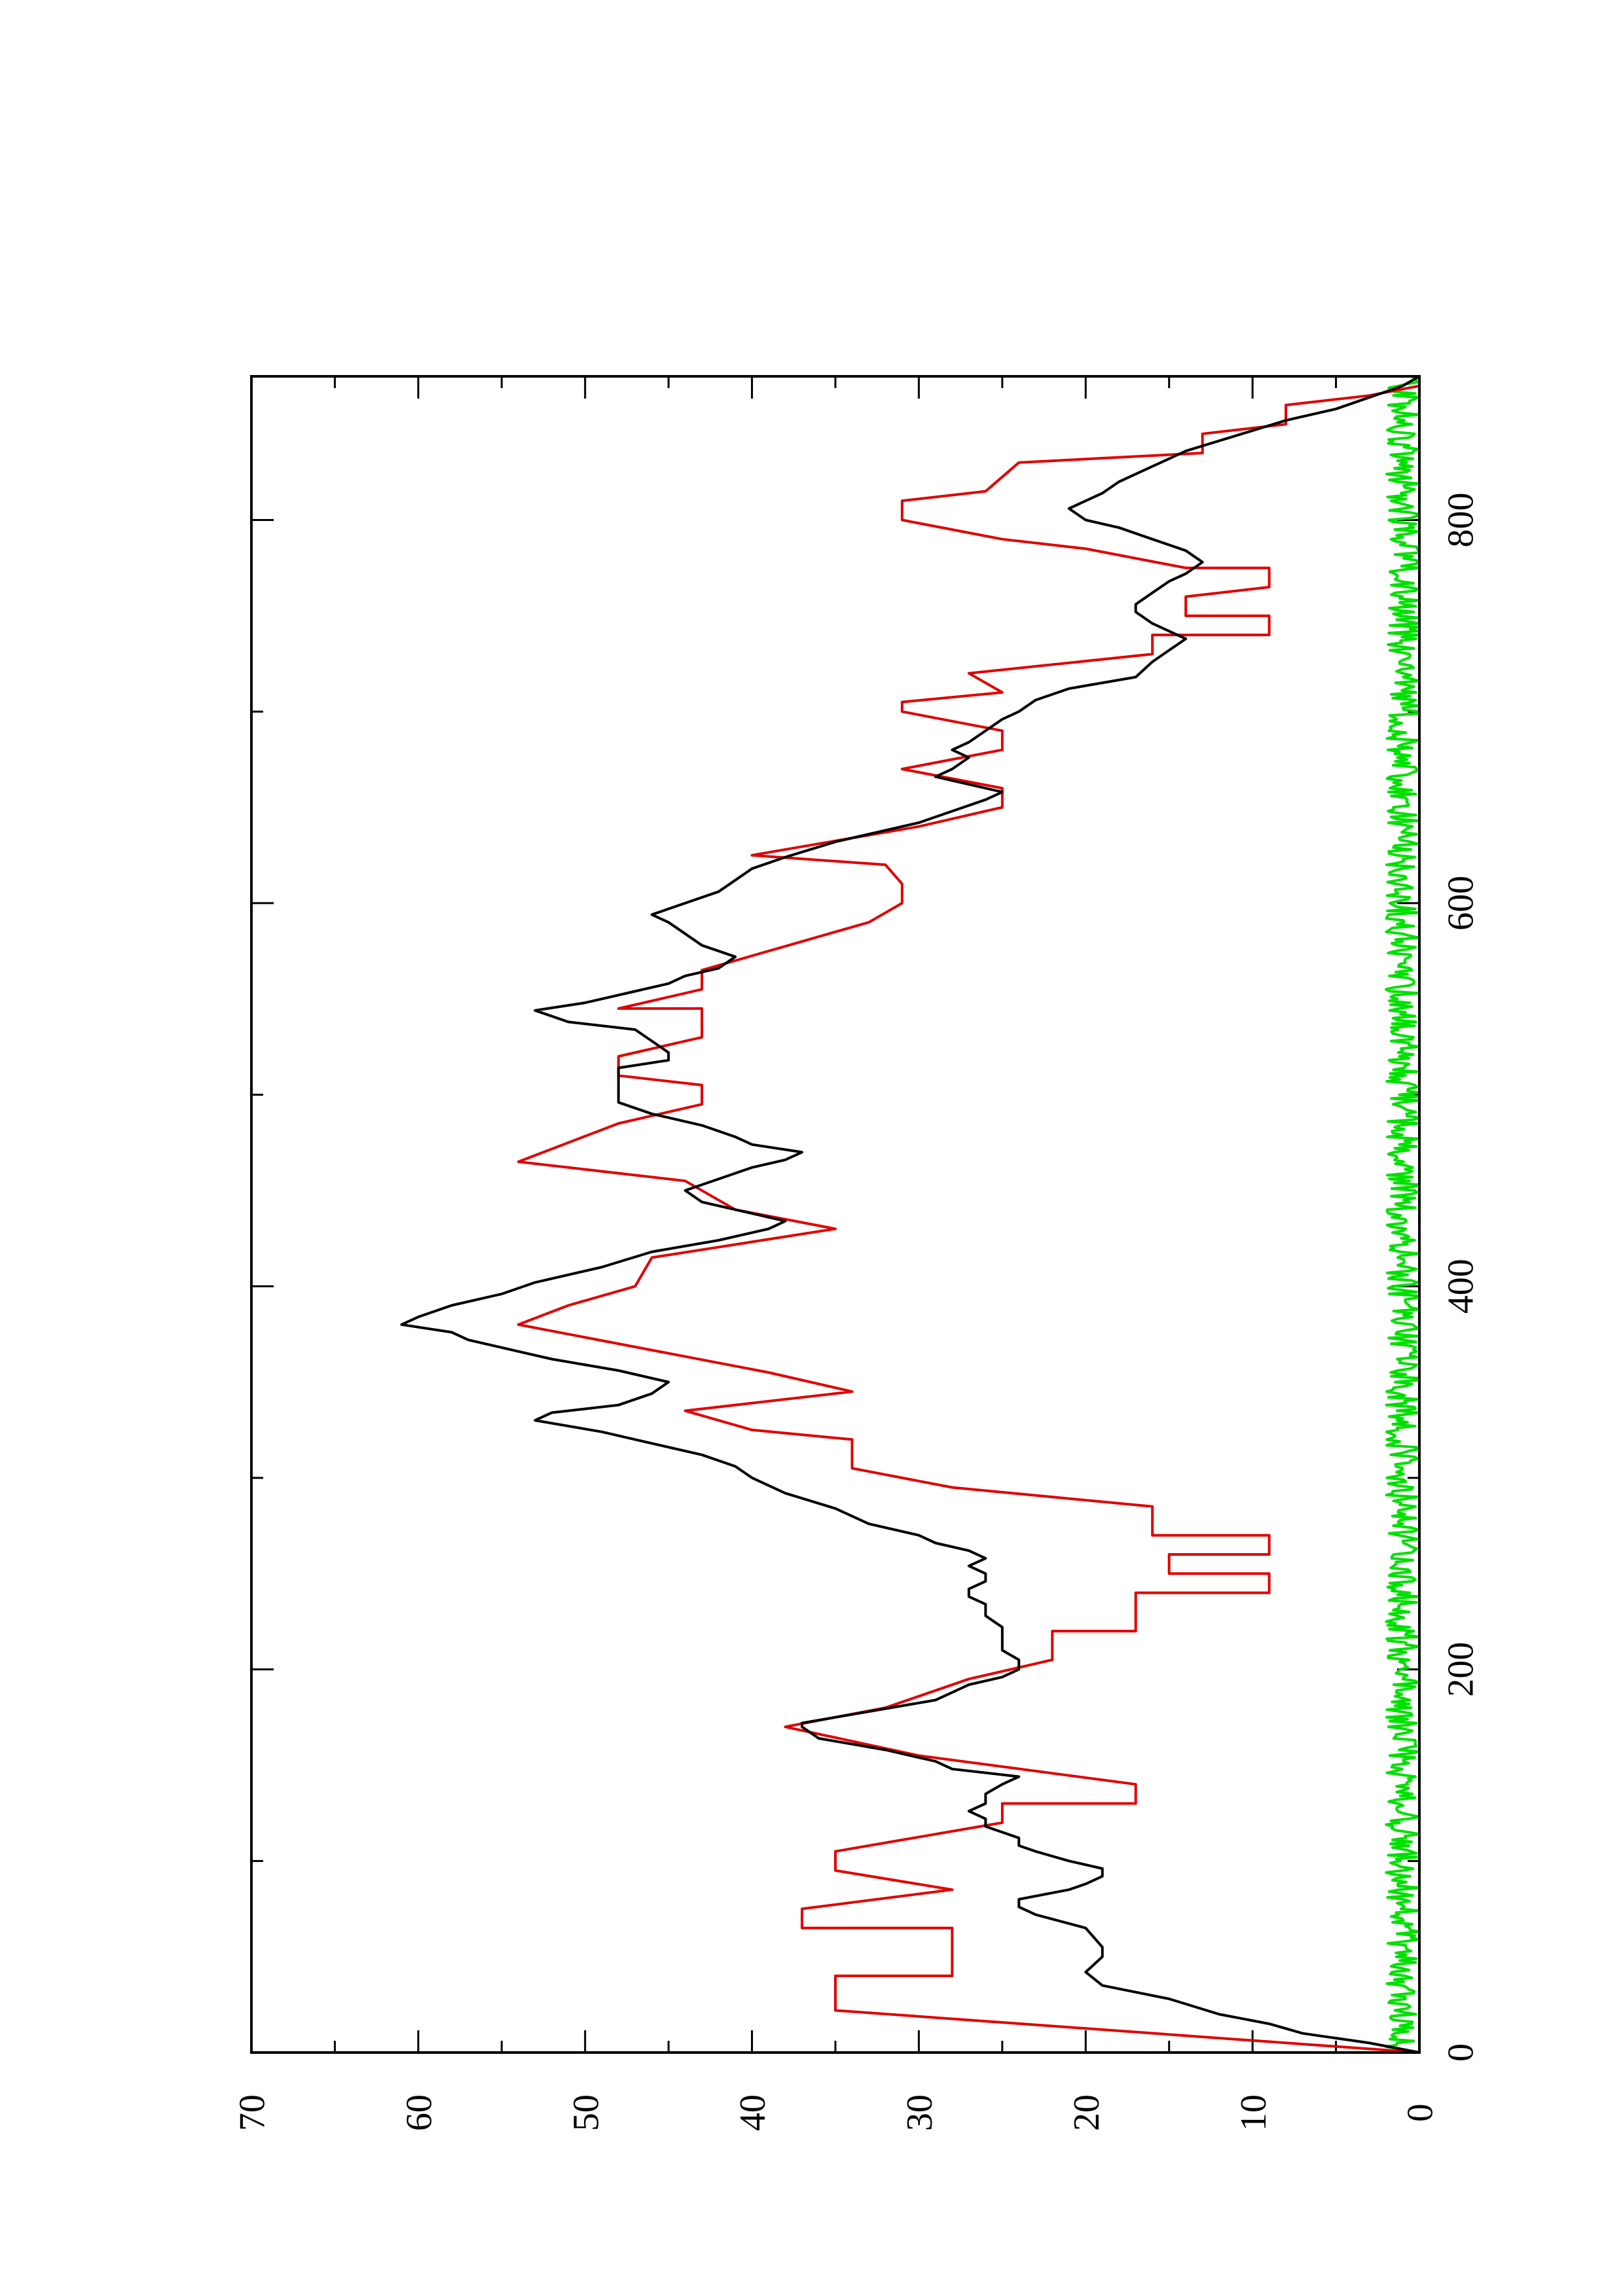 The height and width of the screenshot is (2296, 1623). I want to click on y-tick-label: 60, so click(419, 2112).